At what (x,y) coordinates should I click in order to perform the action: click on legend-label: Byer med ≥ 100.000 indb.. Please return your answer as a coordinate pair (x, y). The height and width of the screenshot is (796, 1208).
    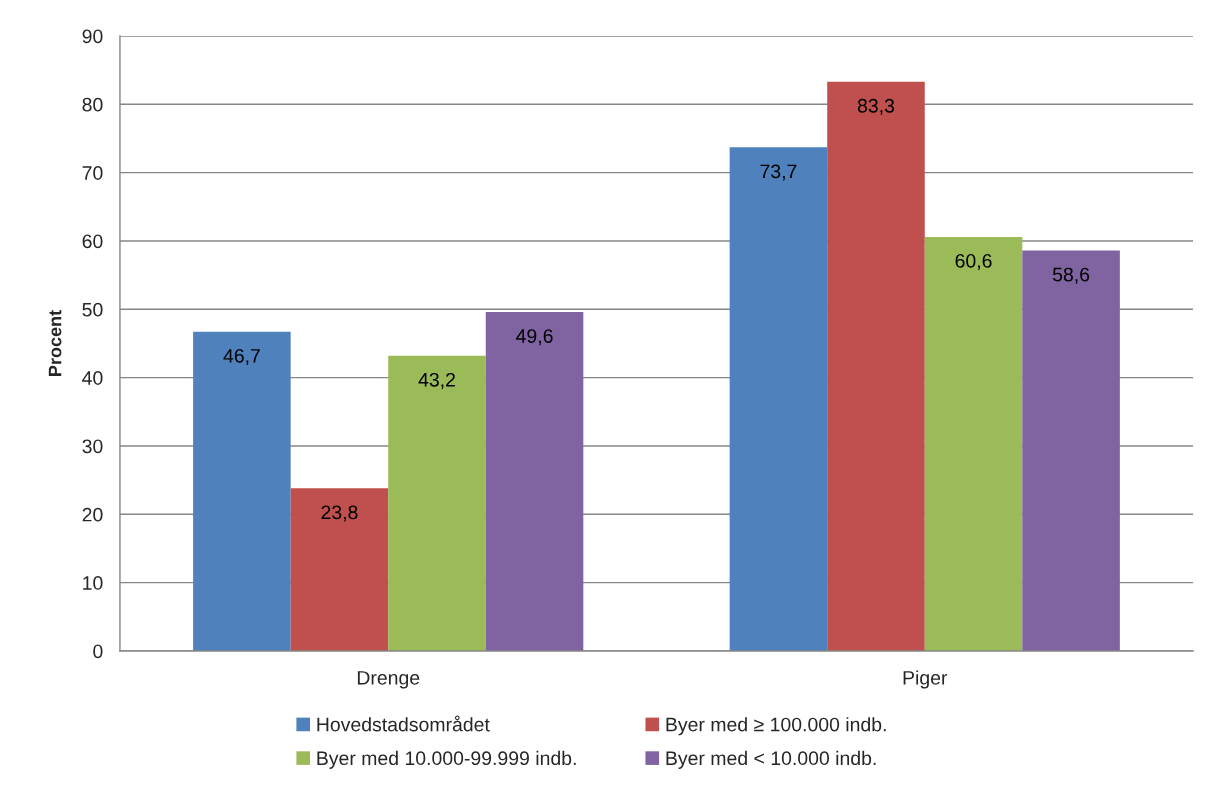
    Looking at the image, I should click on (776, 726).